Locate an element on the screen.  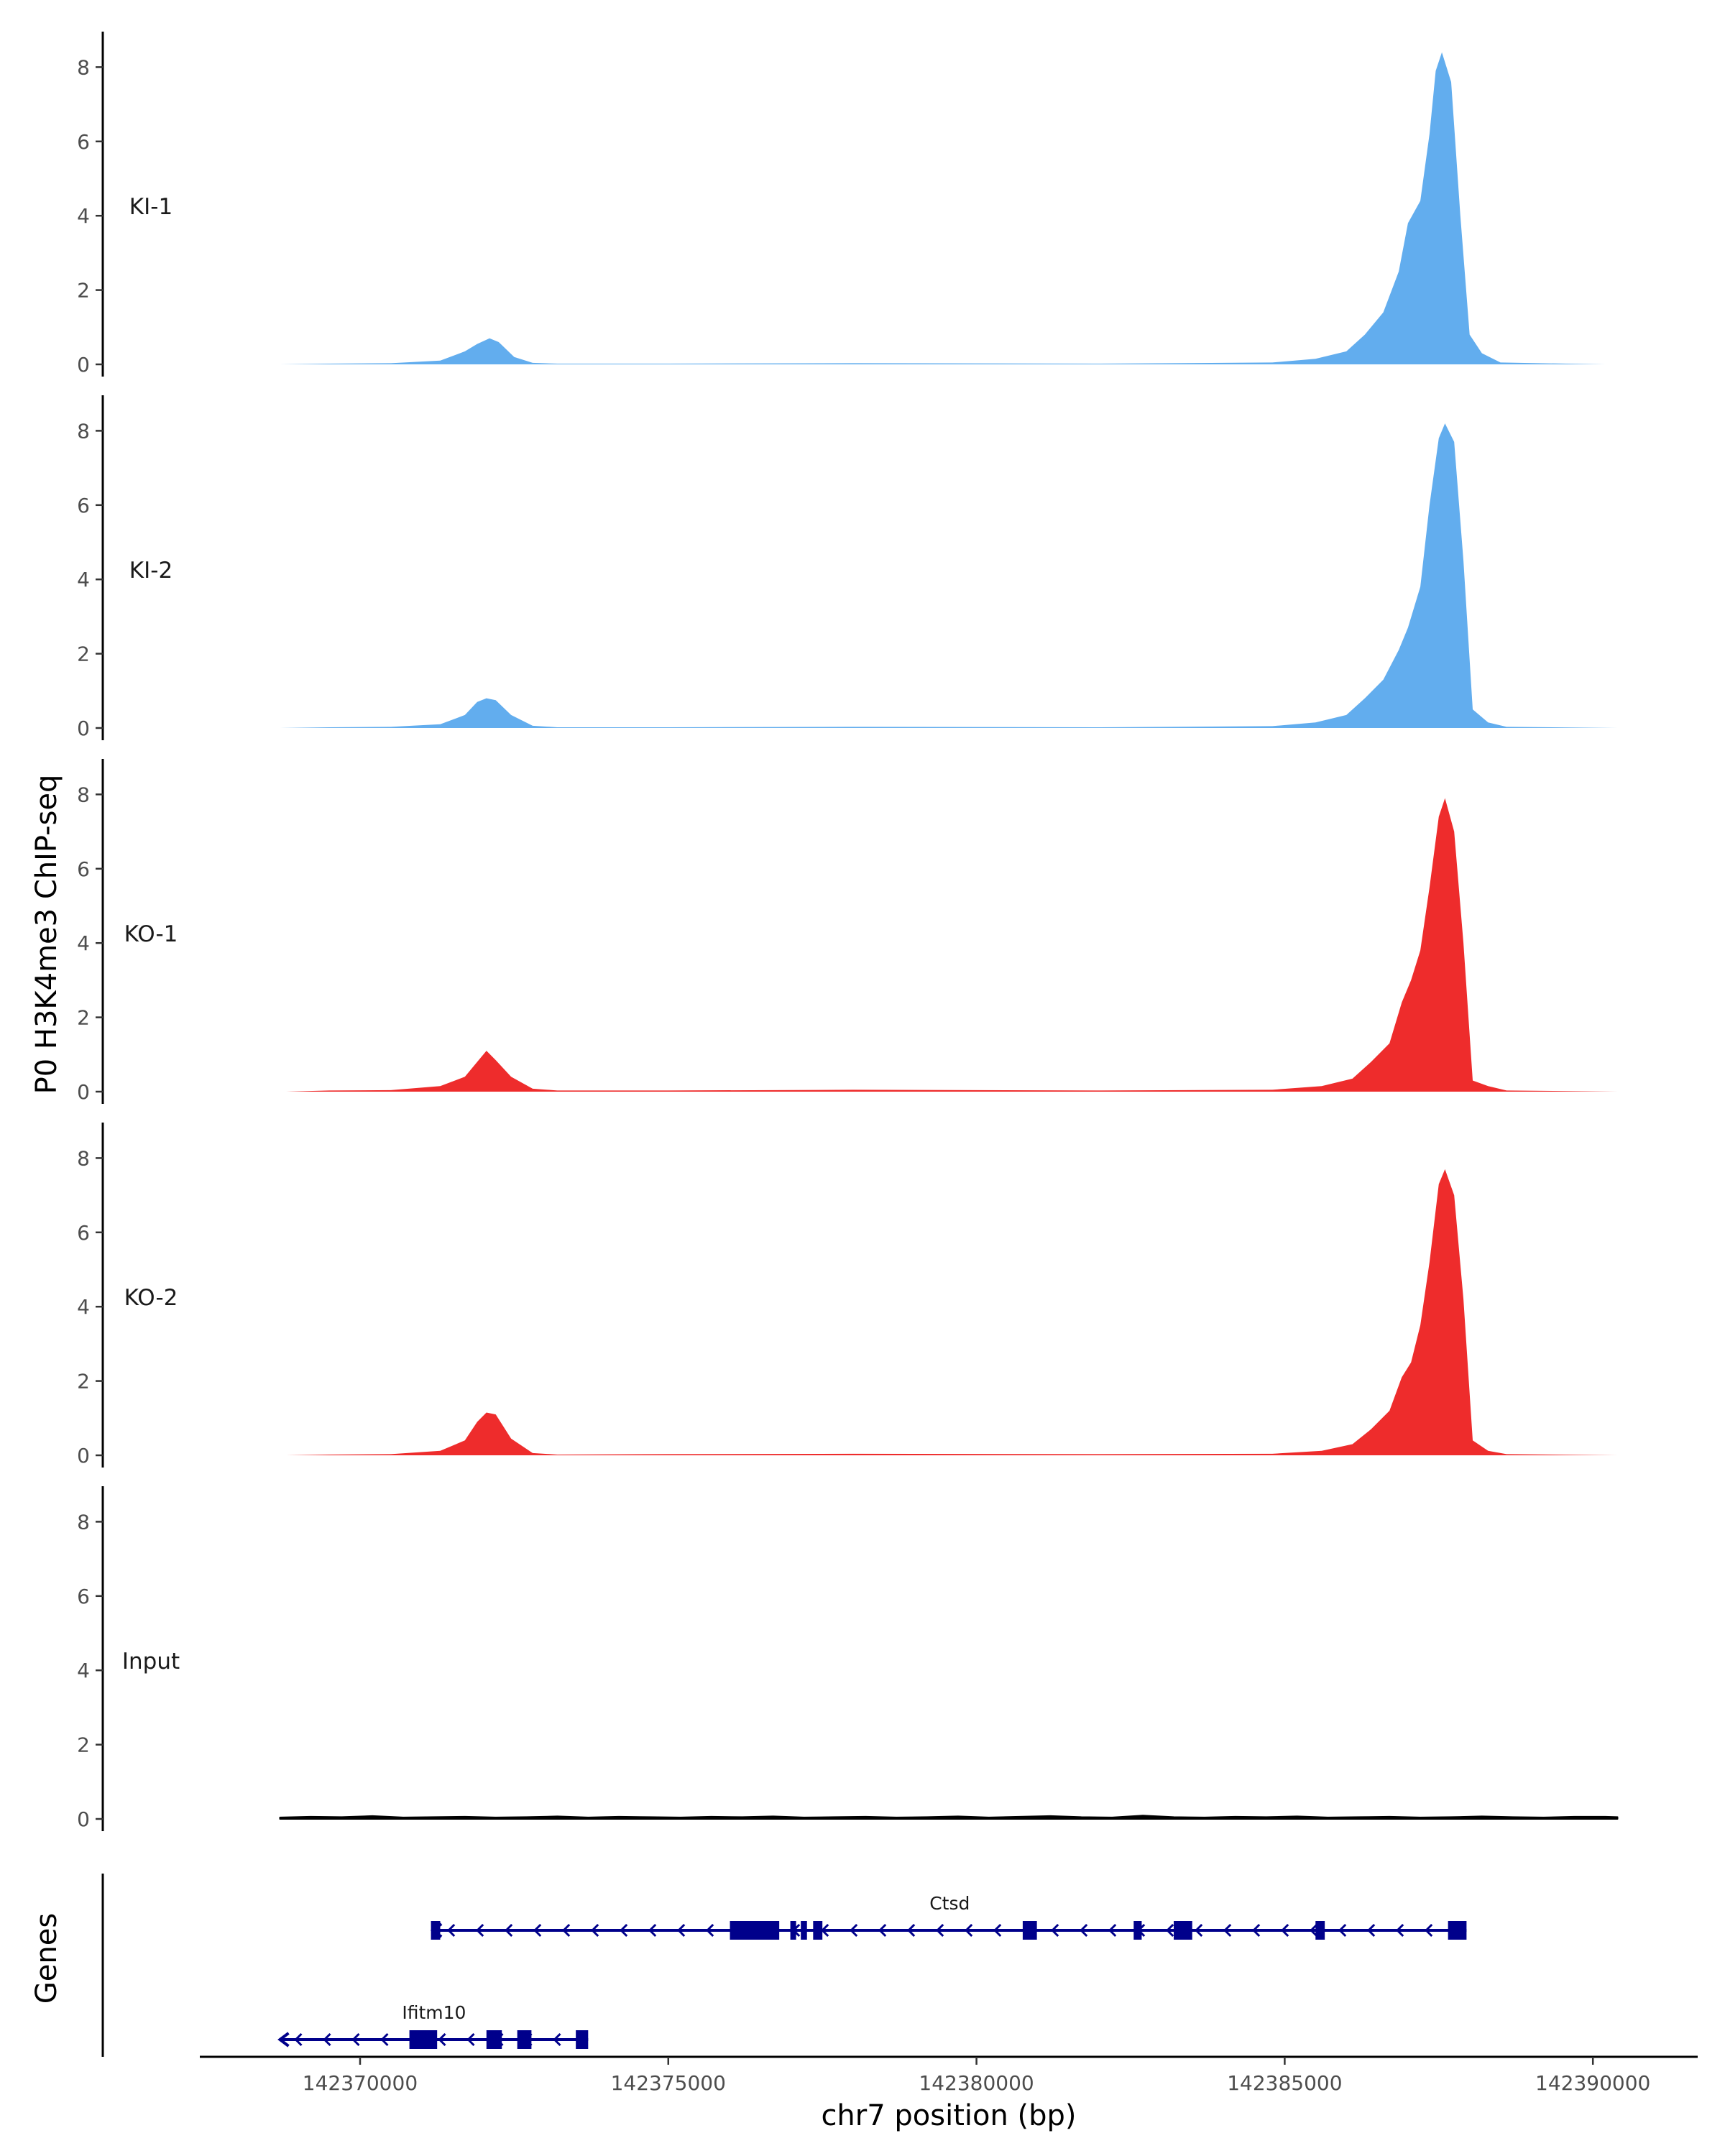
track-ki-1: 0 2 4 6 8 KI-1 is located at coordinates (841, 204).